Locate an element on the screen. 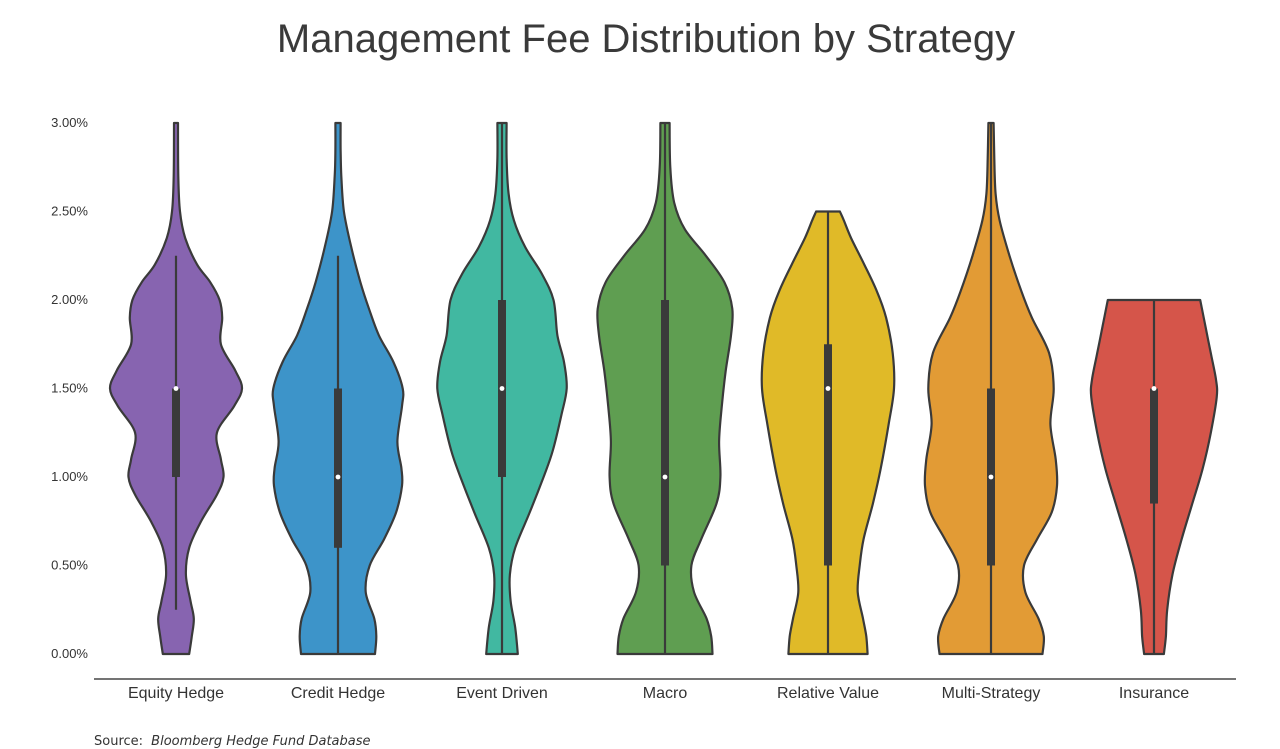 This screenshot has width=1280, height=749. y-tick-label: 1.50% is located at coordinates (69, 388).